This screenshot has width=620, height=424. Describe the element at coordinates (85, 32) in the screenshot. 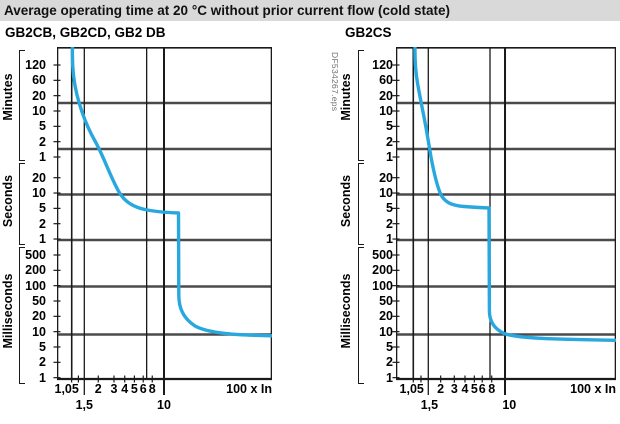

I see `chart-title-gb2cb: GB2CB, GB2CD, GB2 DB` at that location.